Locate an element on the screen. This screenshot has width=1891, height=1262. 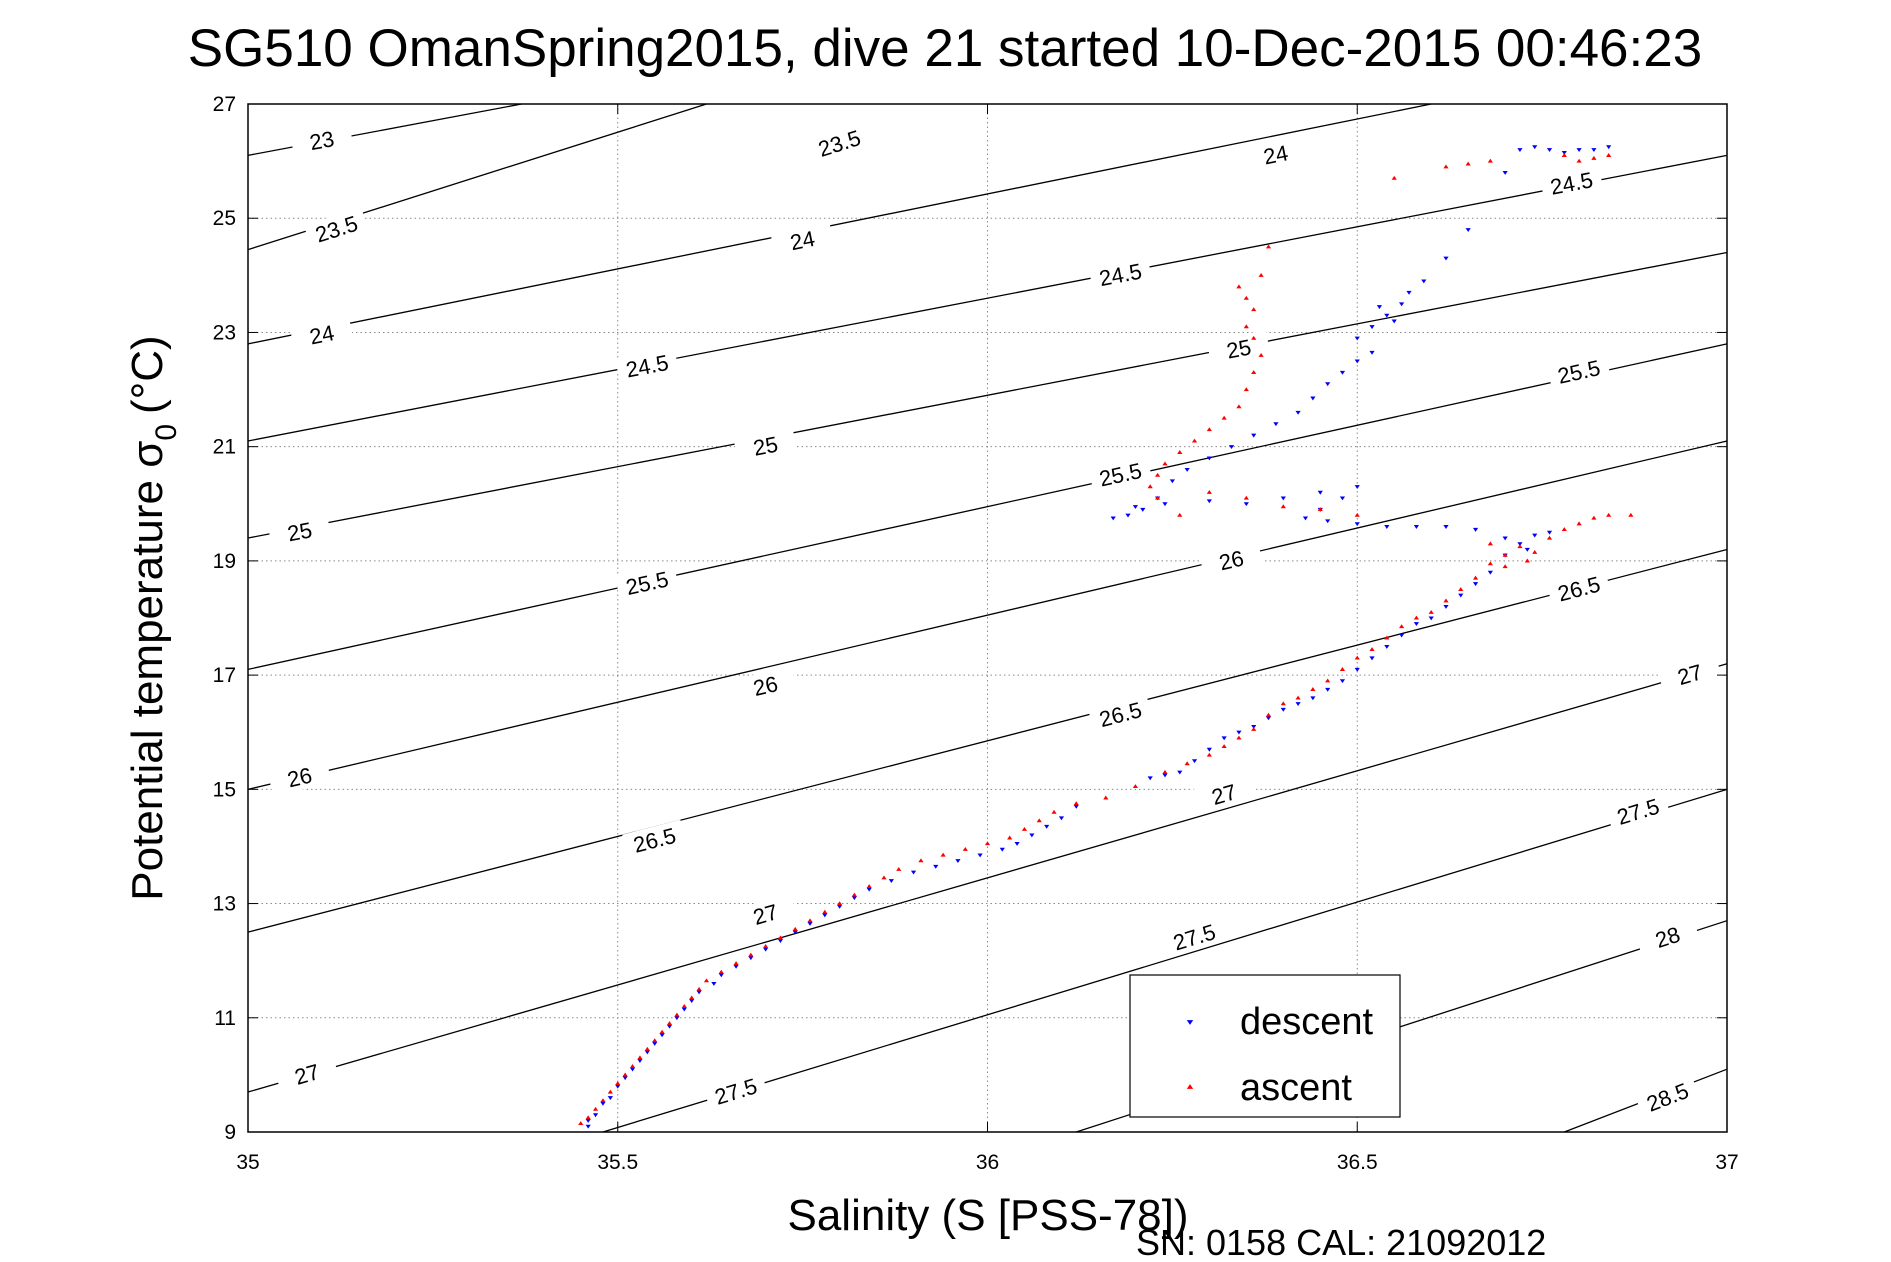
y-tick-label: 17 is located at coordinates (224, 675).